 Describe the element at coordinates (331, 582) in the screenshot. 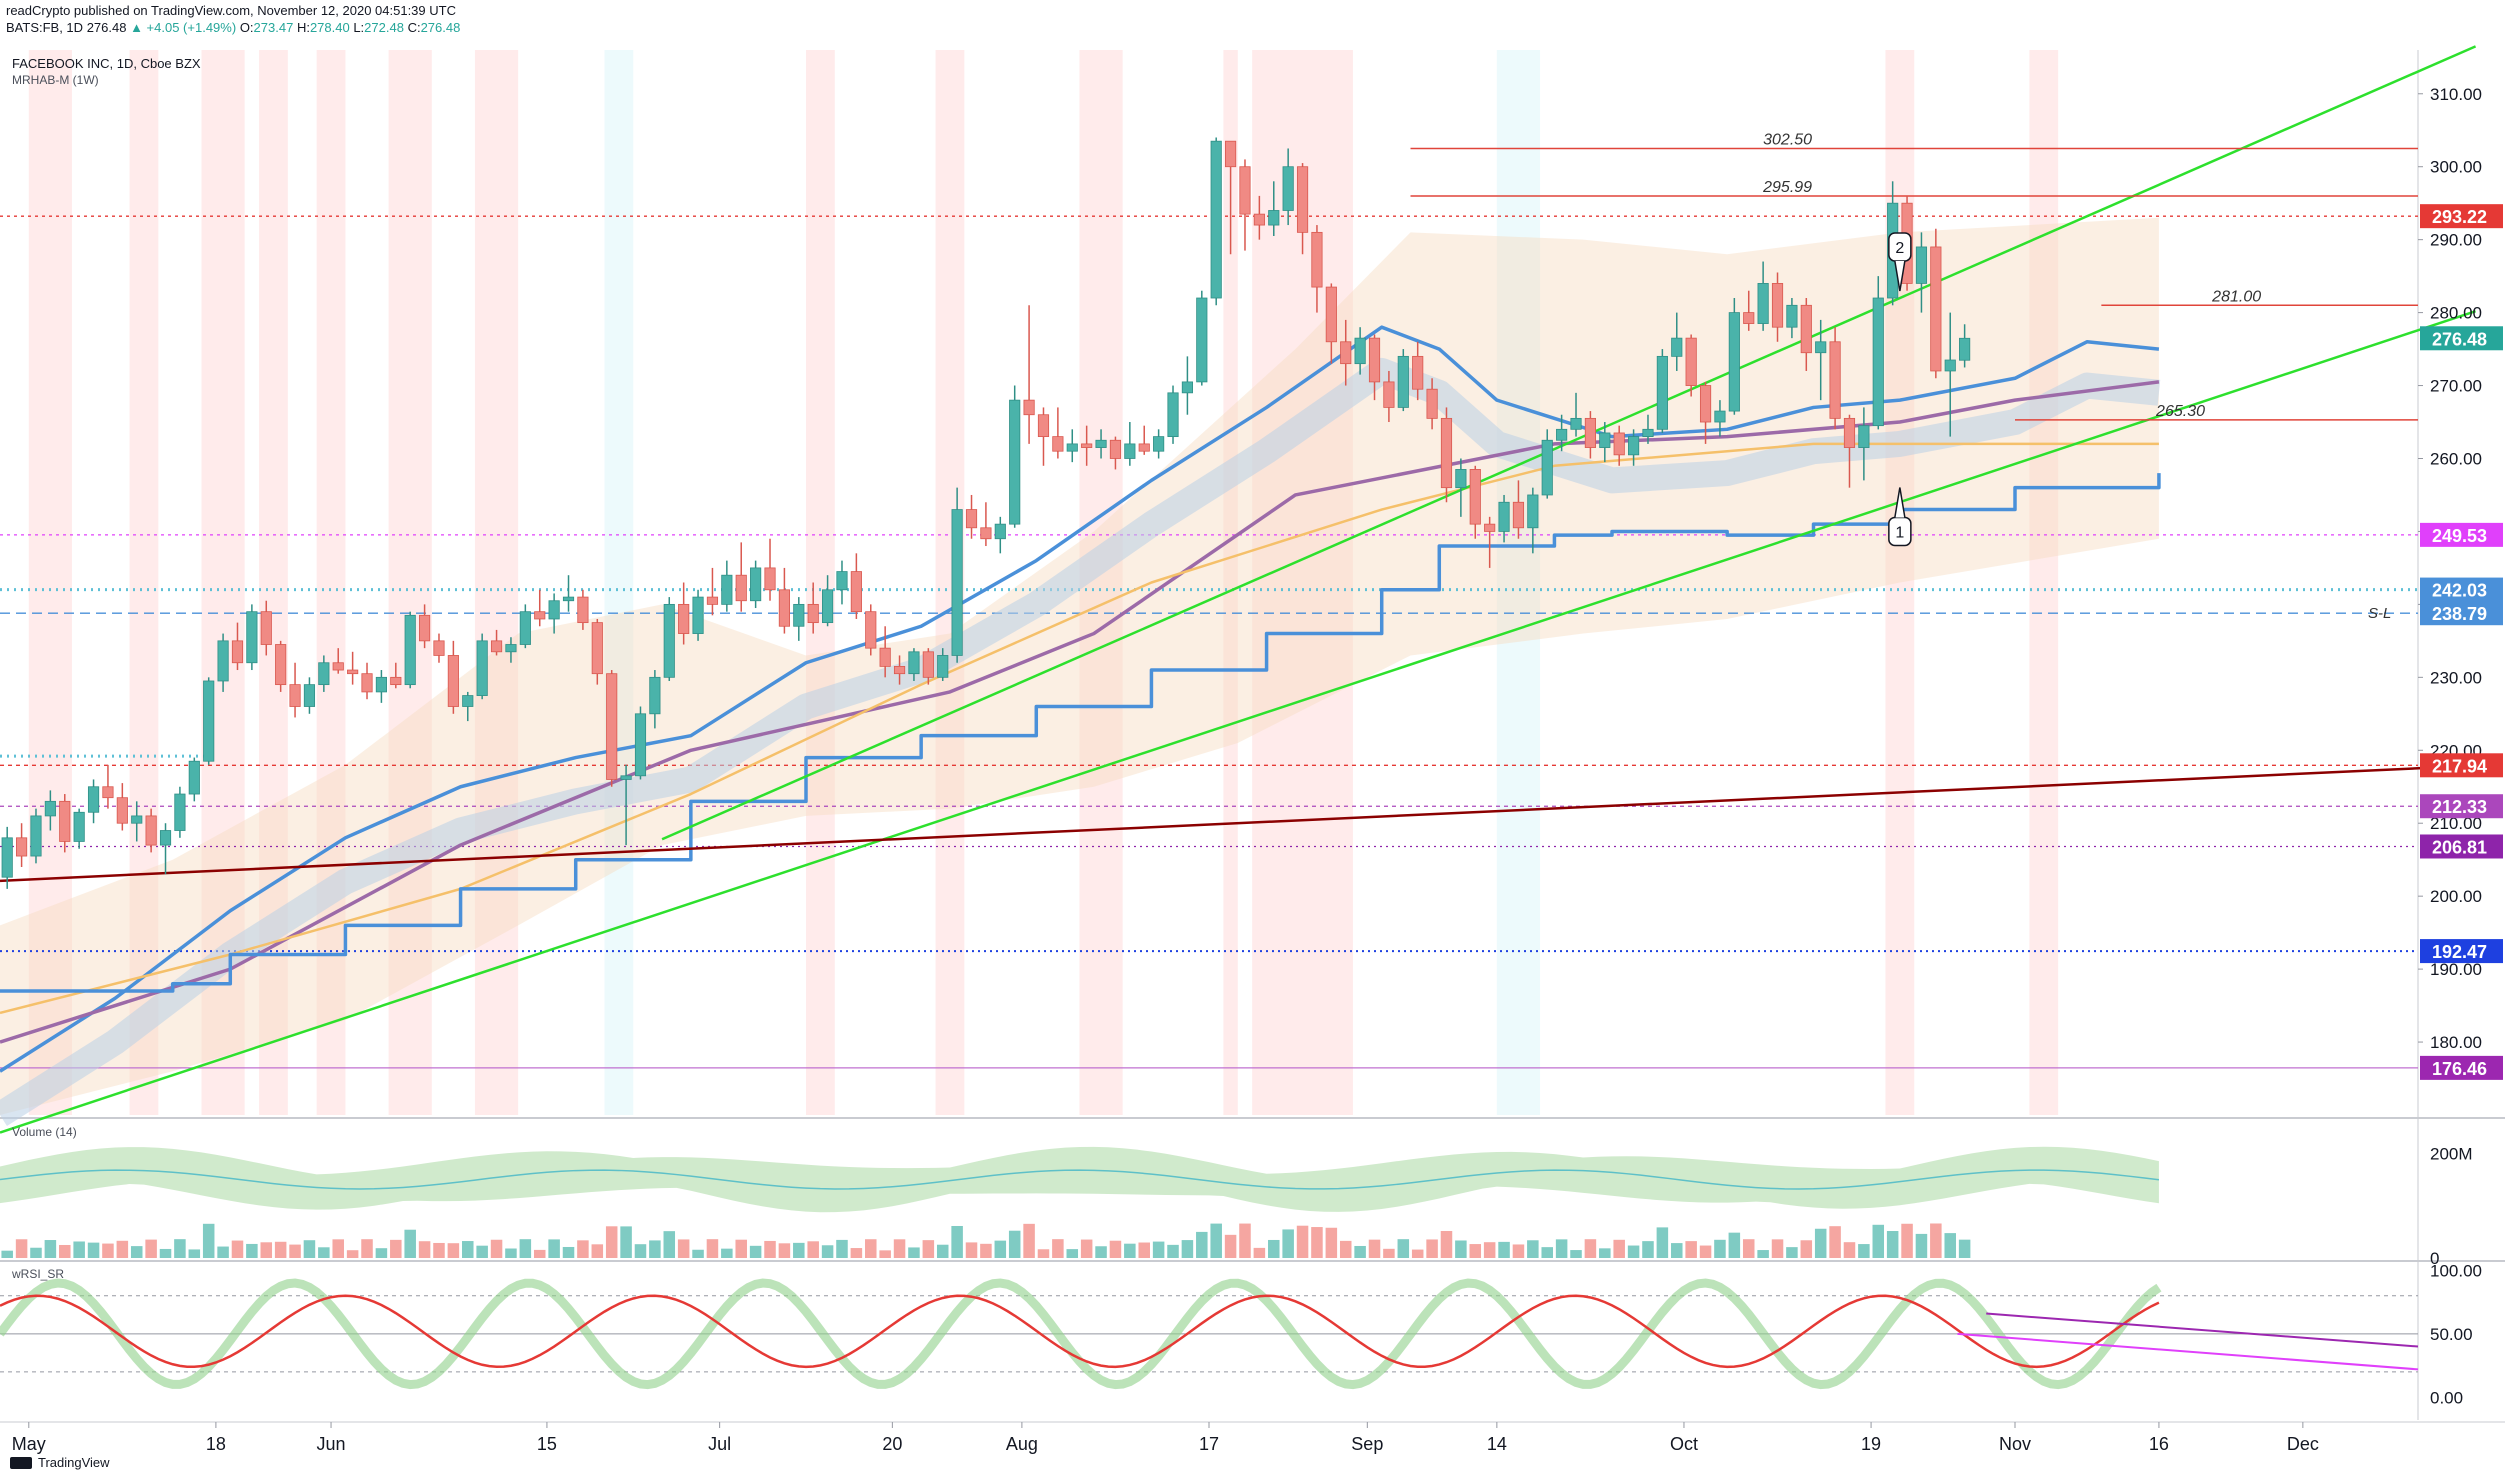

I see `signal-band` at that location.